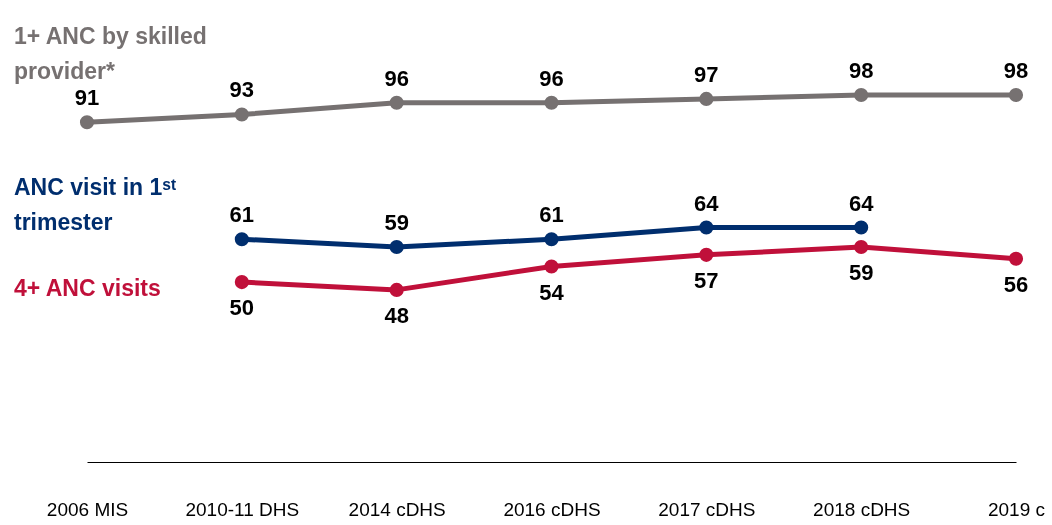 The width and height of the screenshot is (1052, 525). Describe the element at coordinates (862, 509) in the screenshot. I see `x-tick-label: 2018 cDHS` at that location.